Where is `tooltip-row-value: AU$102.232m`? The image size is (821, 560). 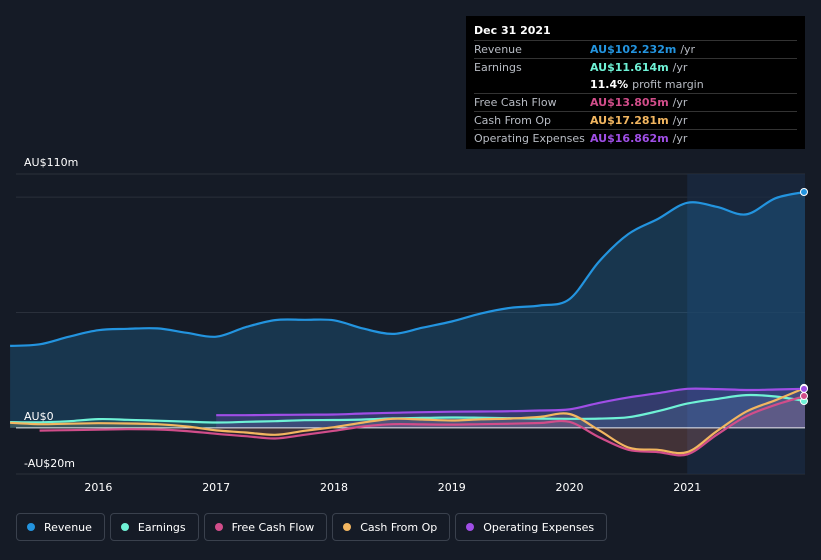 tooltip-row-value: AU$102.232m is located at coordinates (633, 49).